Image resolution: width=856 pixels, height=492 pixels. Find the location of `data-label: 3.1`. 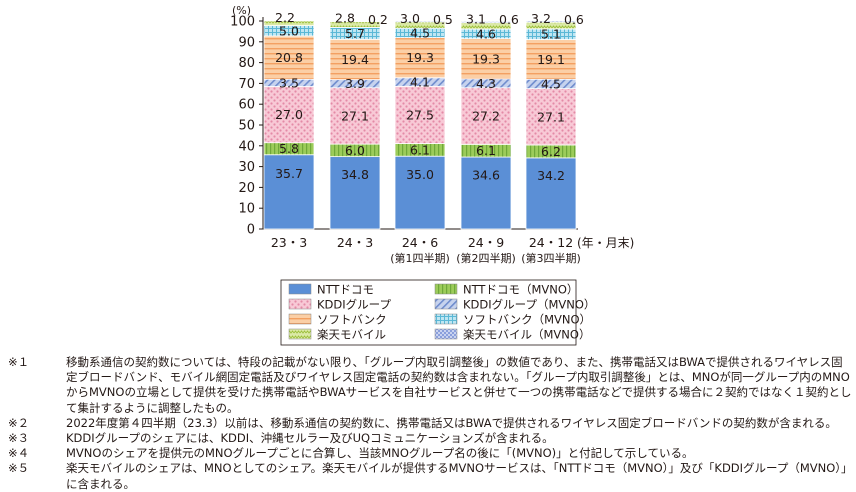

data-label: 3.1 is located at coordinates (476, 19).